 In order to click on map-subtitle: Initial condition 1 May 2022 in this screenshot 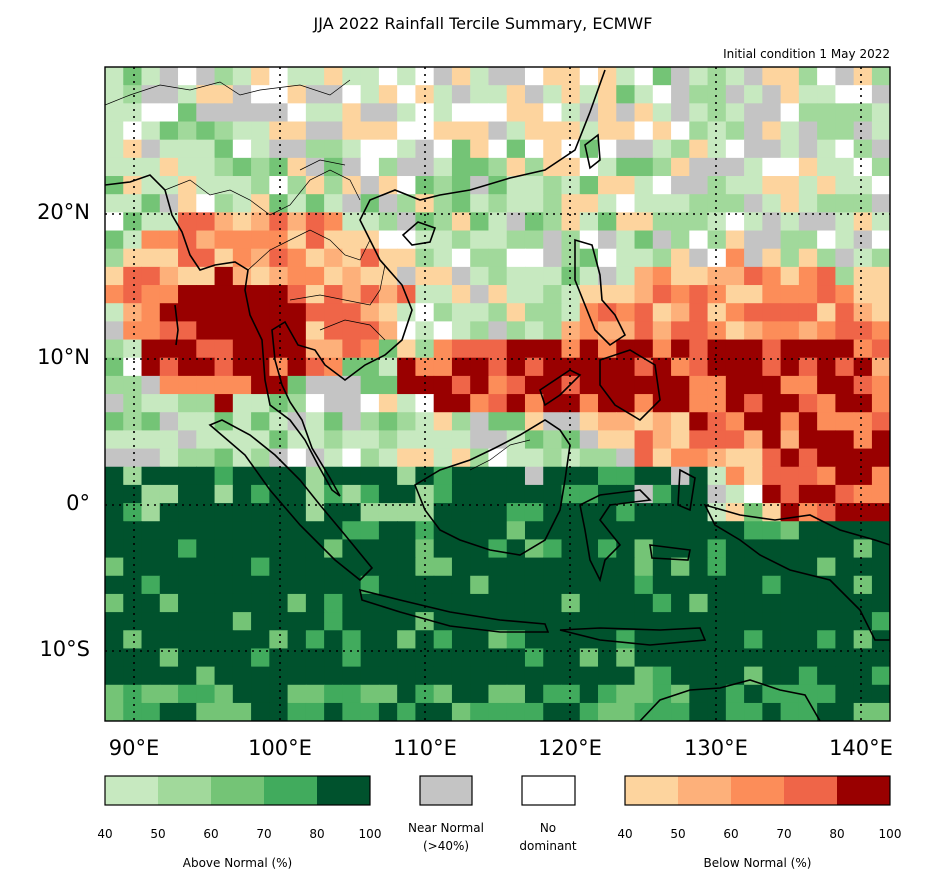, I will do `click(806, 54)`.